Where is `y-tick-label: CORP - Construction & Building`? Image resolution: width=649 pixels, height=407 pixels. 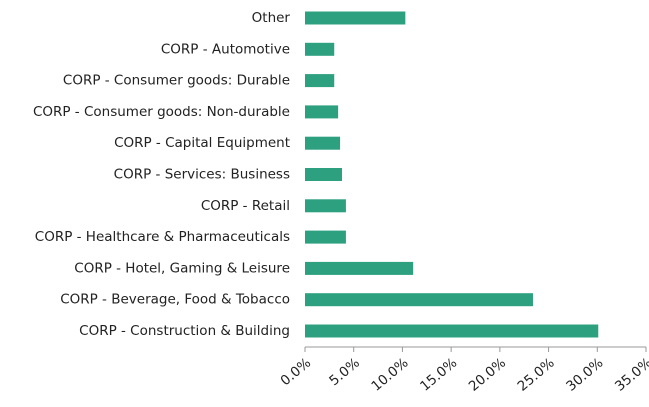 y-tick-label: CORP - Construction & Building is located at coordinates (184, 331).